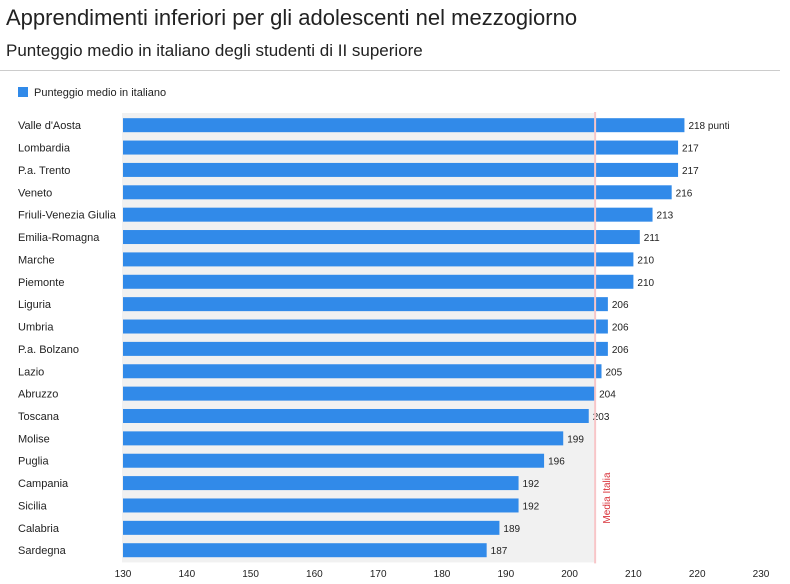 This screenshot has height=584, width=790. What do you see at coordinates (665, 216) in the screenshot?
I see `data-label: 213` at bounding box center [665, 216].